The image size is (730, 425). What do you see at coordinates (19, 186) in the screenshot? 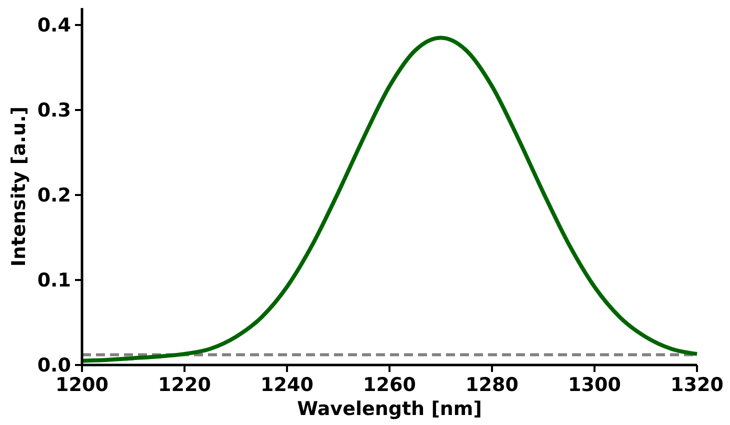
I see `y-axis-title: Intensity [a.u.]` at bounding box center [19, 186].